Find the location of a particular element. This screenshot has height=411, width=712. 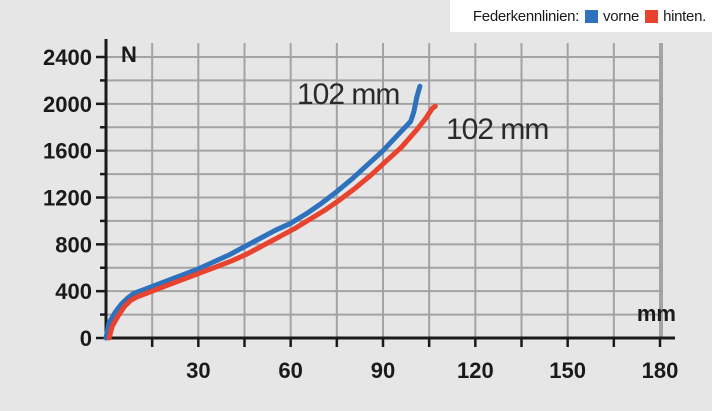

y-axis-unit: N is located at coordinates (129, 54).